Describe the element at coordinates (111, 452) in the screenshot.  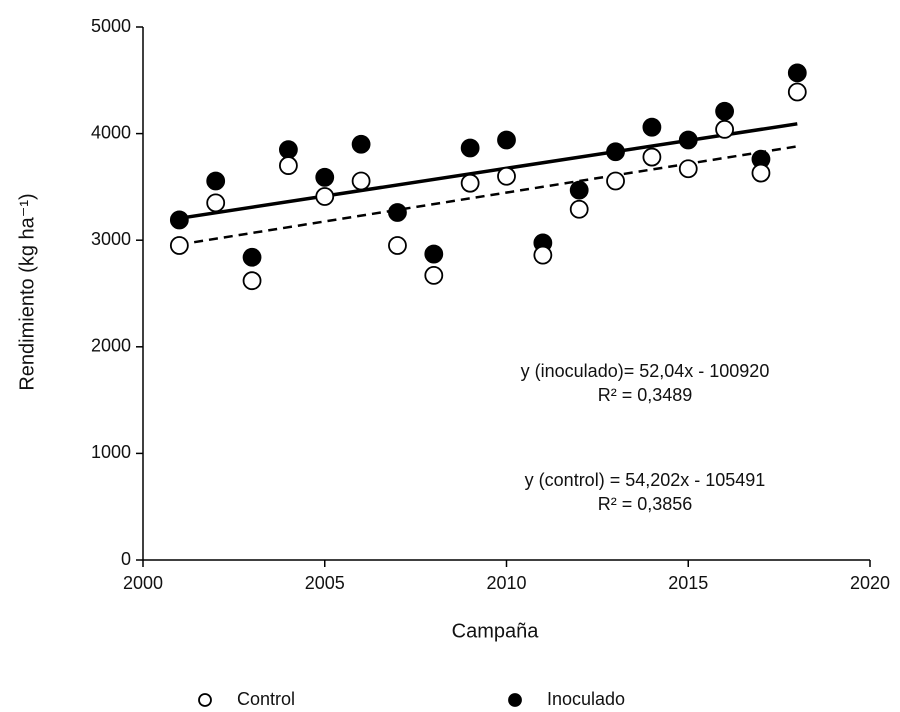
I see `y-tick-label: 1000` at that location.